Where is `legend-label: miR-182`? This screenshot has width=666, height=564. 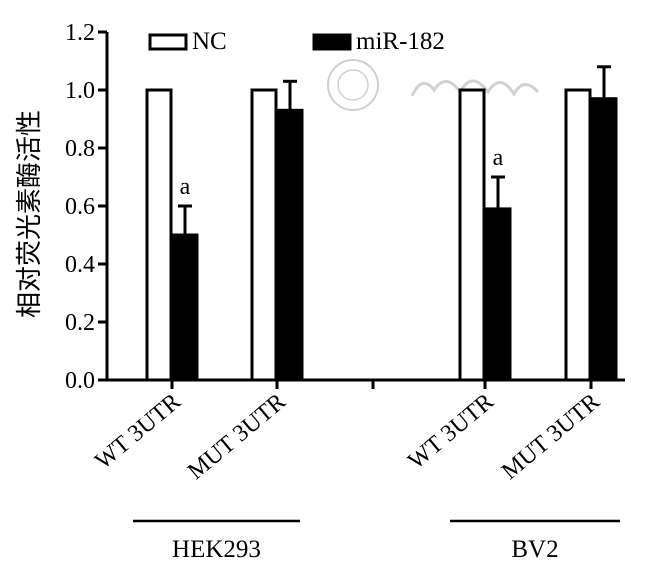 legend-label: miR-182 is located at coordinates (400, 41).